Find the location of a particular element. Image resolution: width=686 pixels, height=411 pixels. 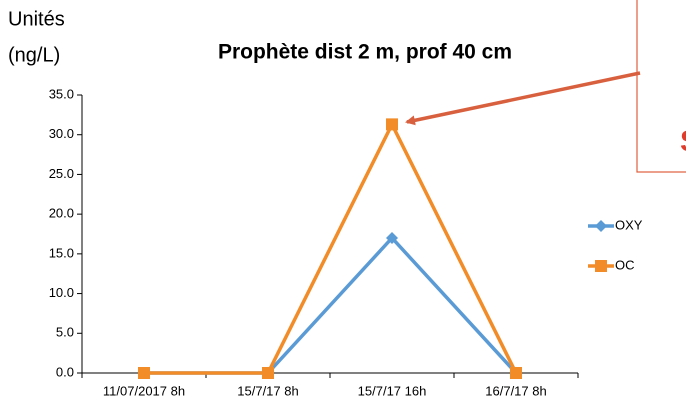

y-tick-label: 35.0 is located at coordinates (61, 93).